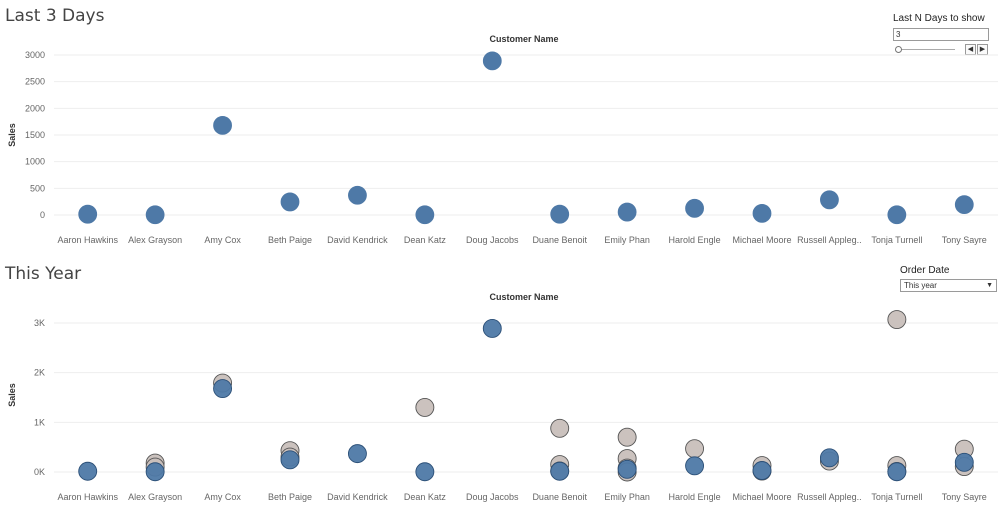 The image size is (1000, 517). Describe the element at coordinates (39, 373) in the screenshot. I see `y-tick-label: 2K` at that location.